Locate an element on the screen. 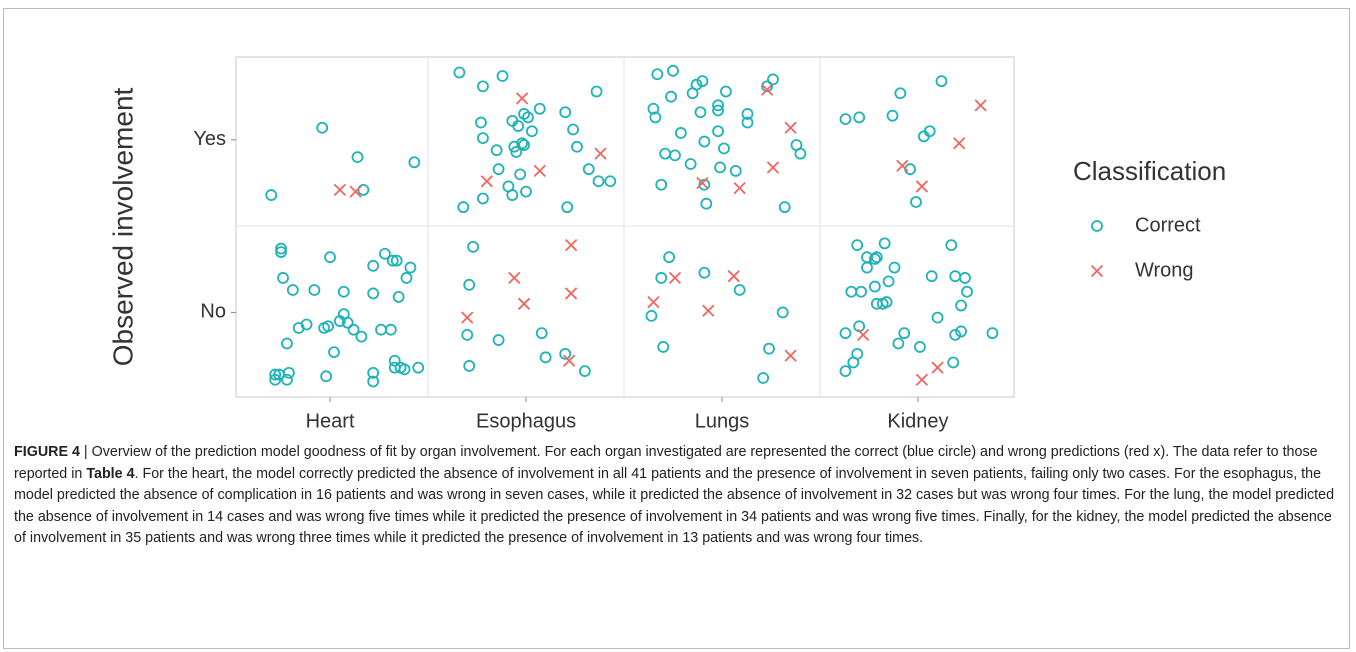  caption-label: FIGURE 4 is located at coordinates (47, 452).